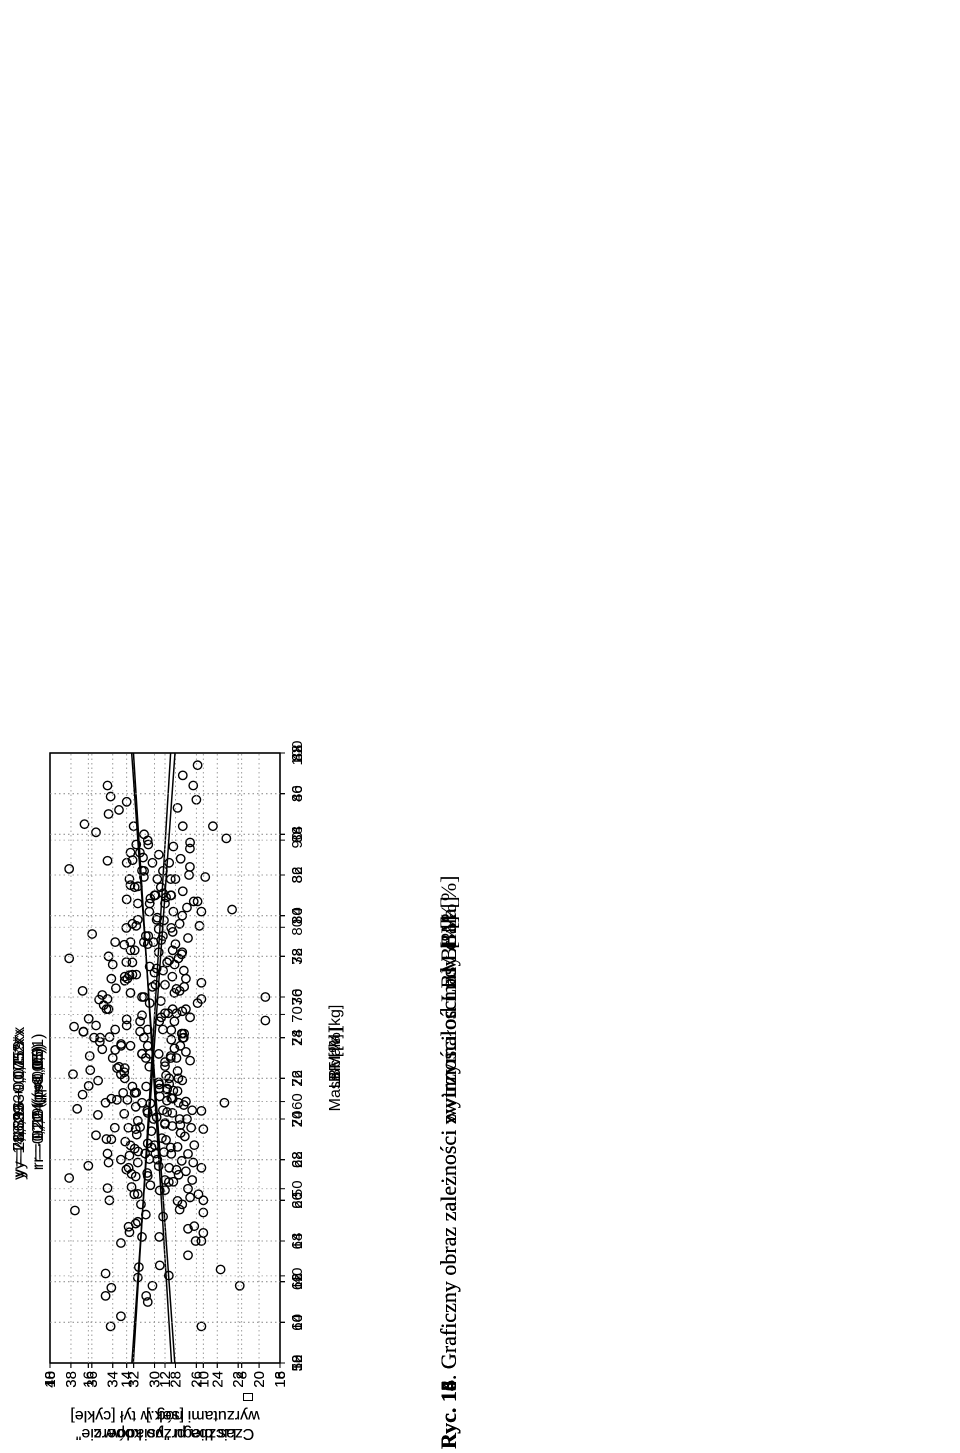 The width and height of the screenshot is (960, 1453). Describe the element at coordinates (297, 1281) in the screenshot. I see `x-tick-label: 62` at that location.